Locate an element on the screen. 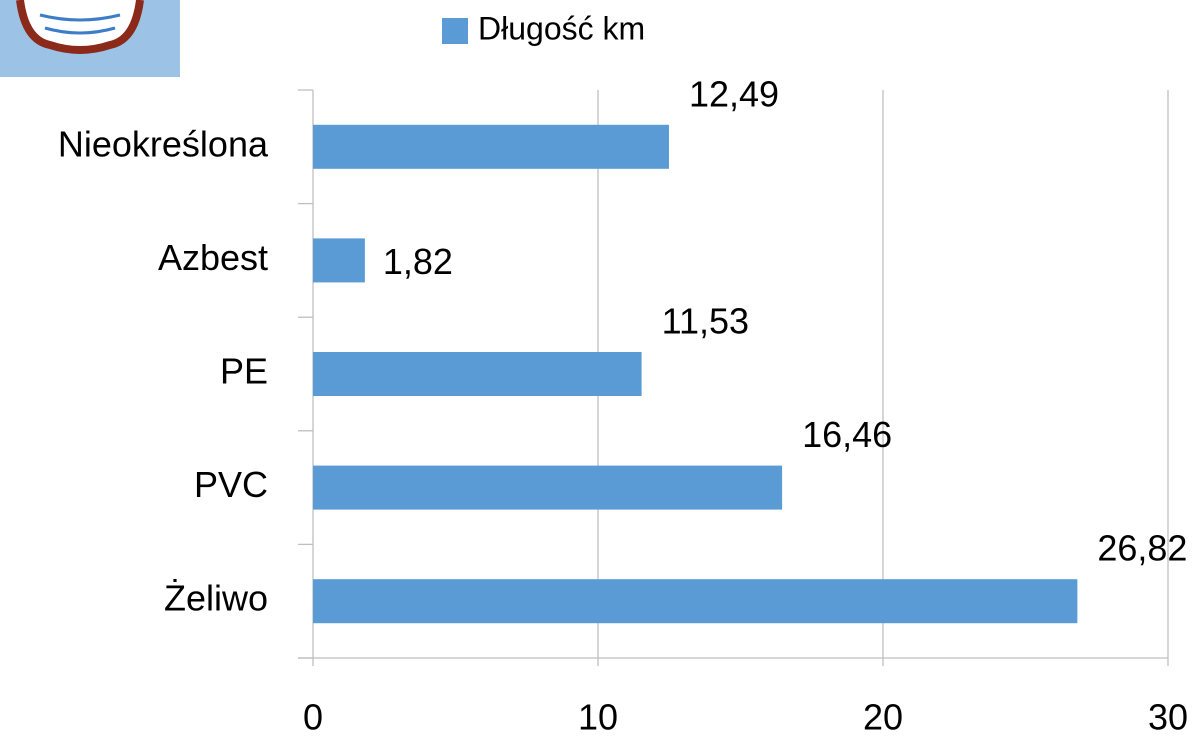 Image resolution: width=1201 pixels, height=741 pixels. legend-swatch is located at coordinates (455, 31).